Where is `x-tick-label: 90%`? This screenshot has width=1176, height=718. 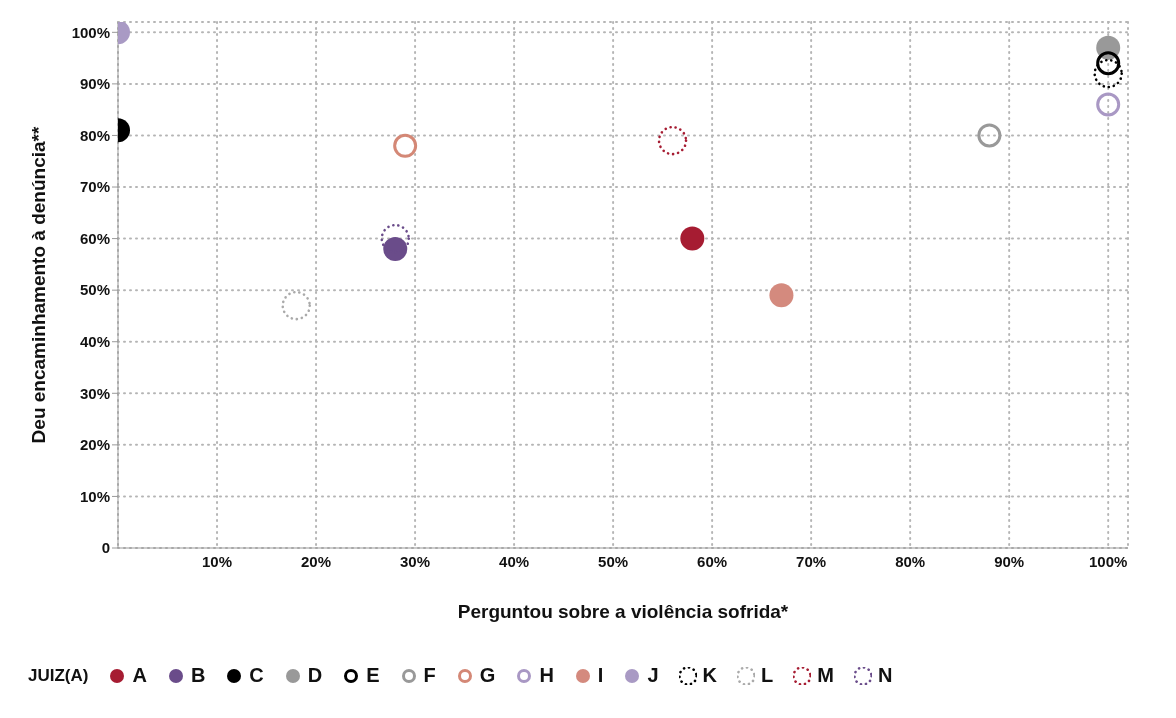 x-tick-label: 90% is located at coordinates (1009, 561).